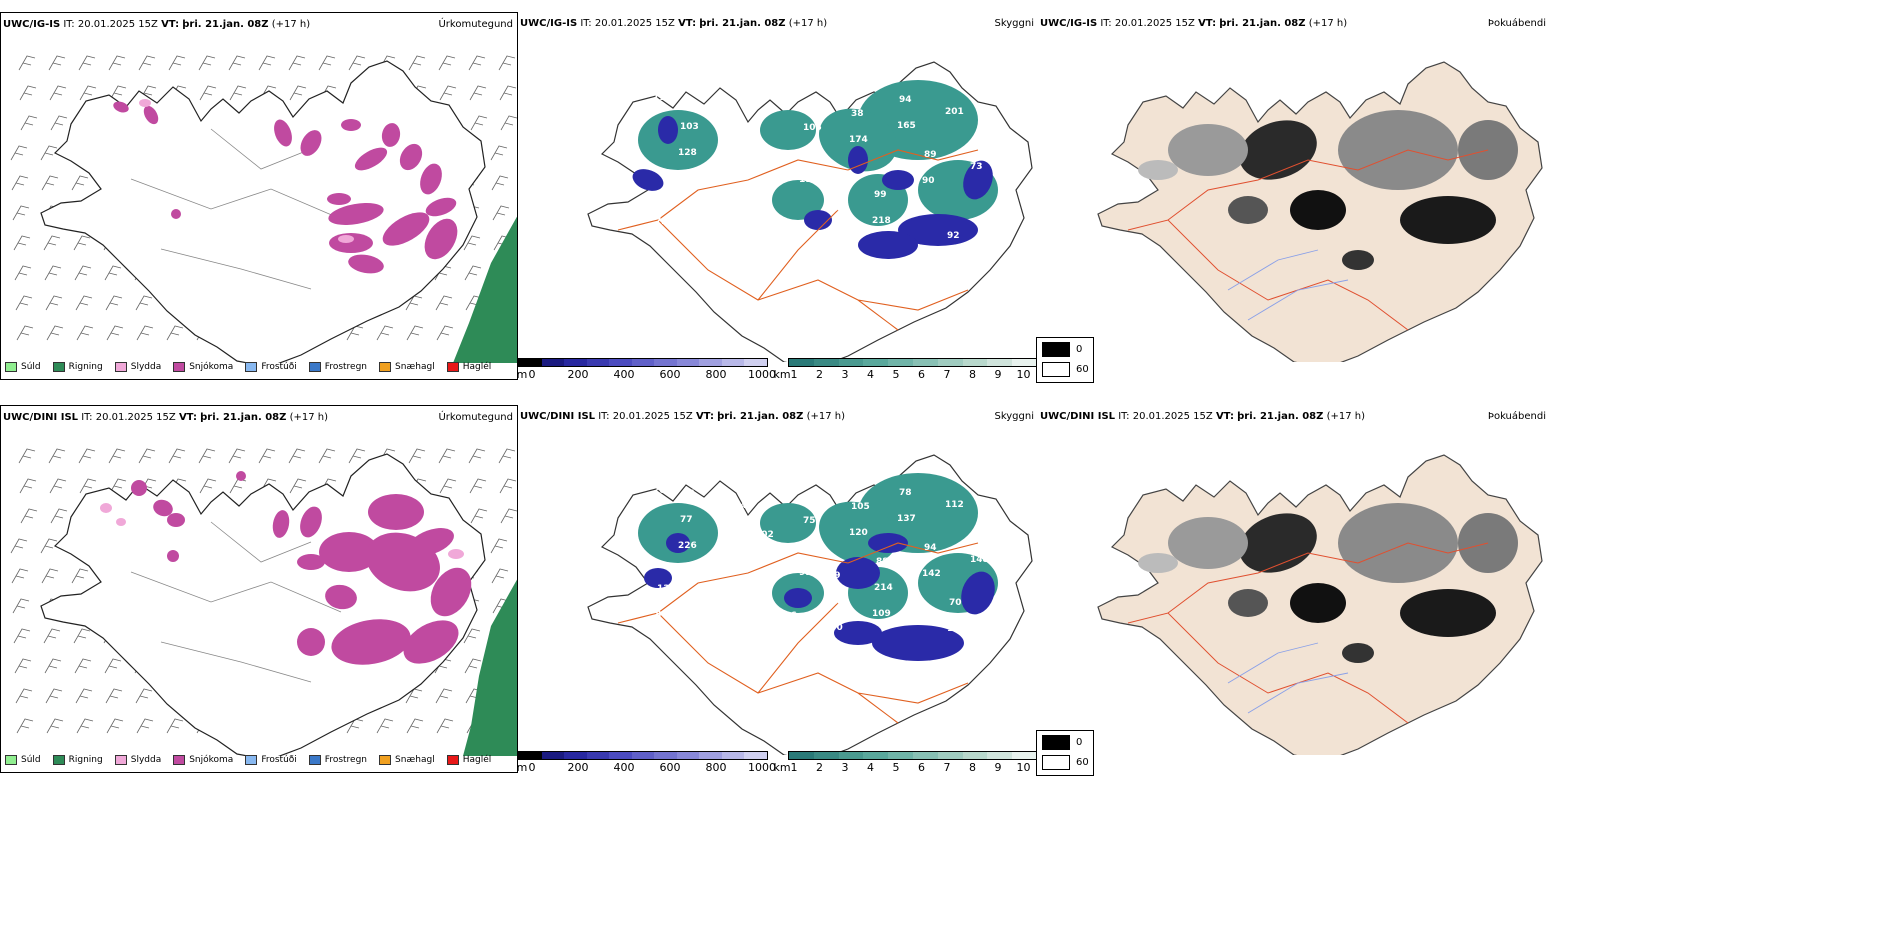 The width and height of the screenshot is (1900, 950). Describe the element at coordinates (833, 235) in the screenshot. I see `cloud-base-label: 109` at that location.